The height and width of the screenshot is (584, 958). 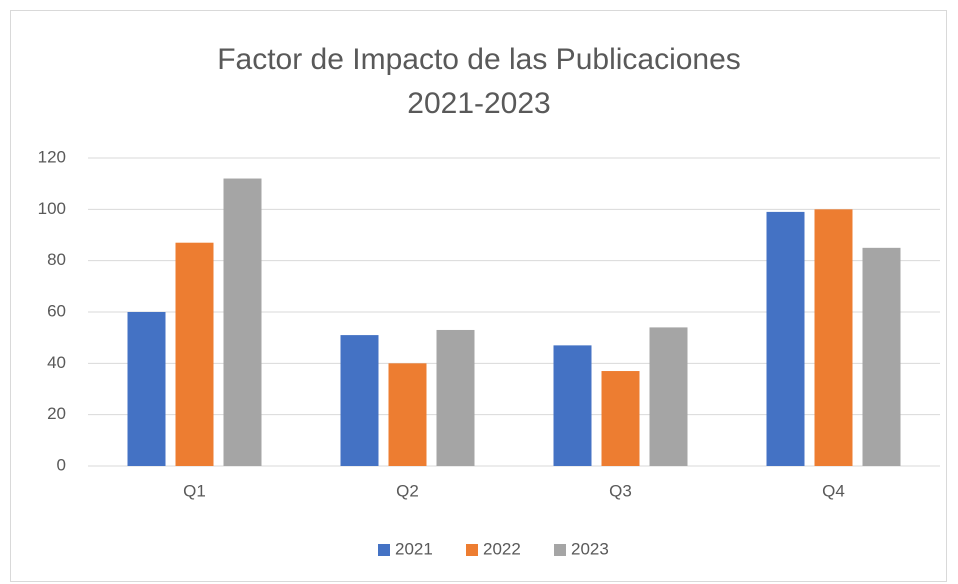 I want to click on y-tick-label: 100, so click(x=52, y=208).